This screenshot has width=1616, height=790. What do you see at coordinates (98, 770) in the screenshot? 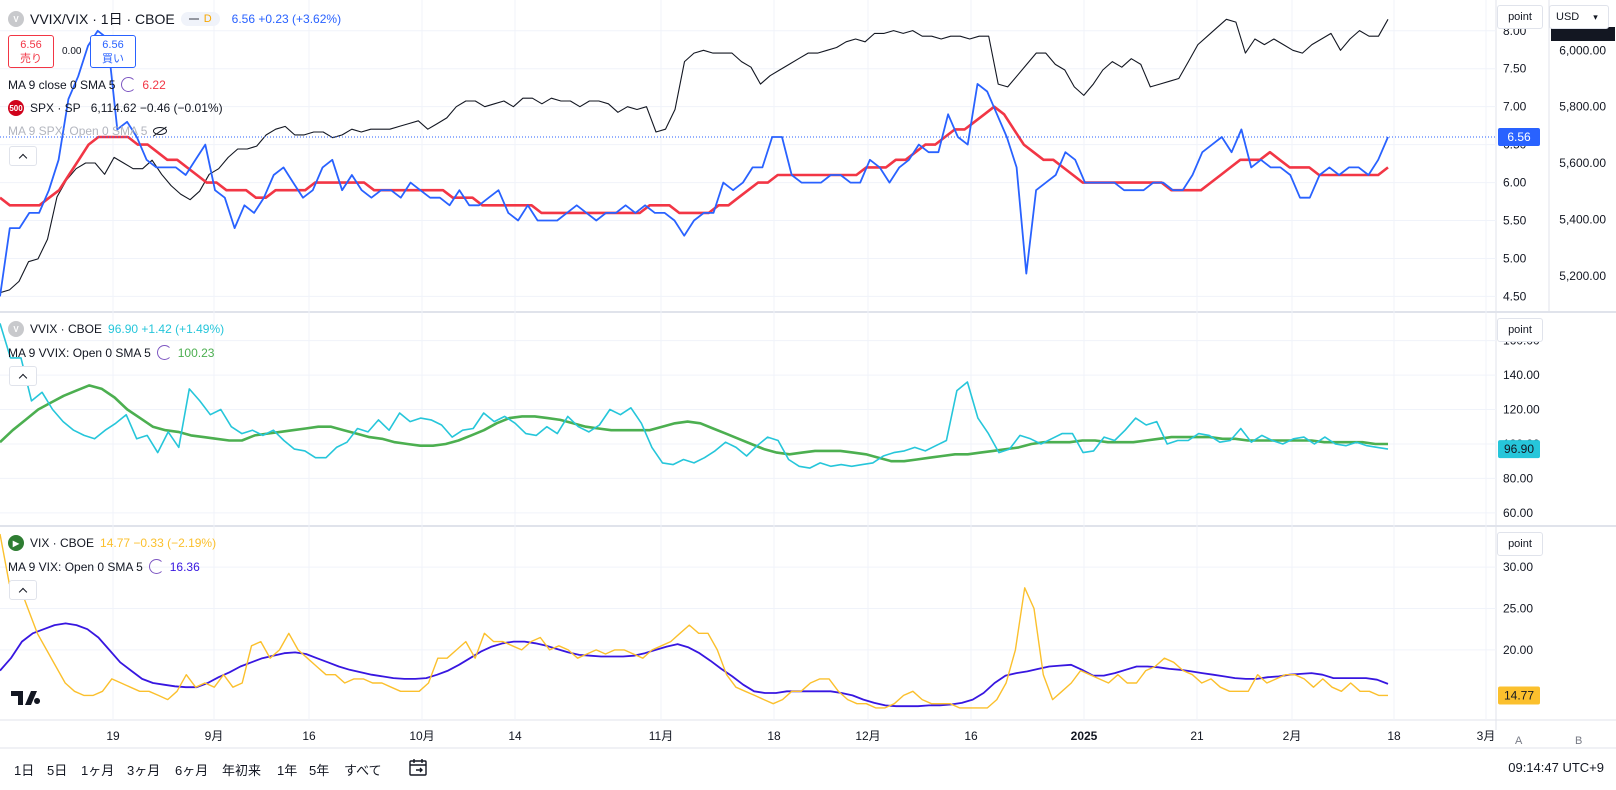
I see `range-button: 1ヶ月` at bounding box center [98, 770].